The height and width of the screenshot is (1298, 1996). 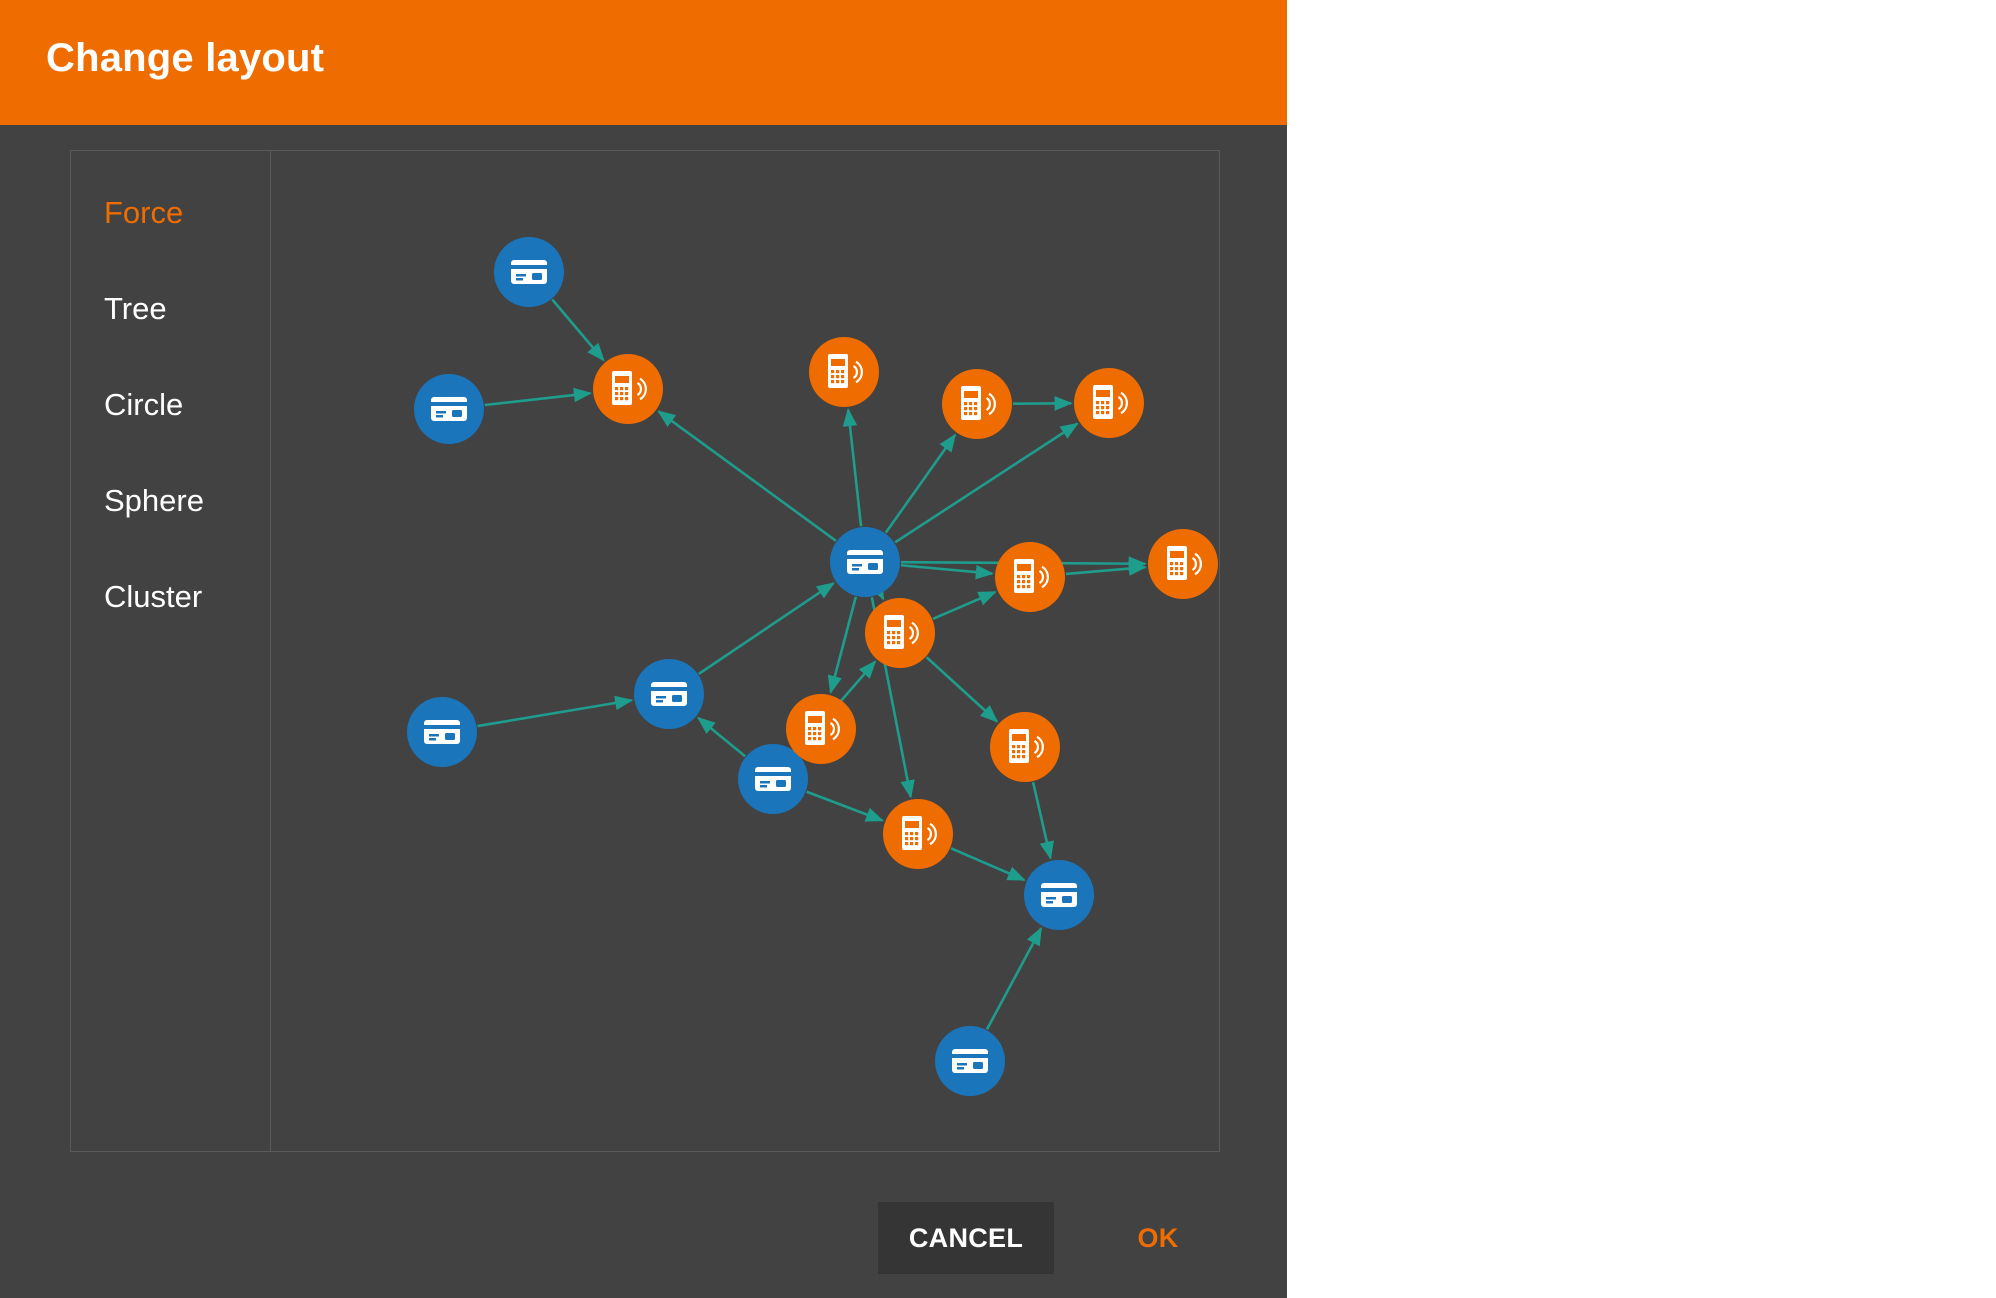 I want to click on cancel-button: CANCEL, so click(x=966, y=1238).